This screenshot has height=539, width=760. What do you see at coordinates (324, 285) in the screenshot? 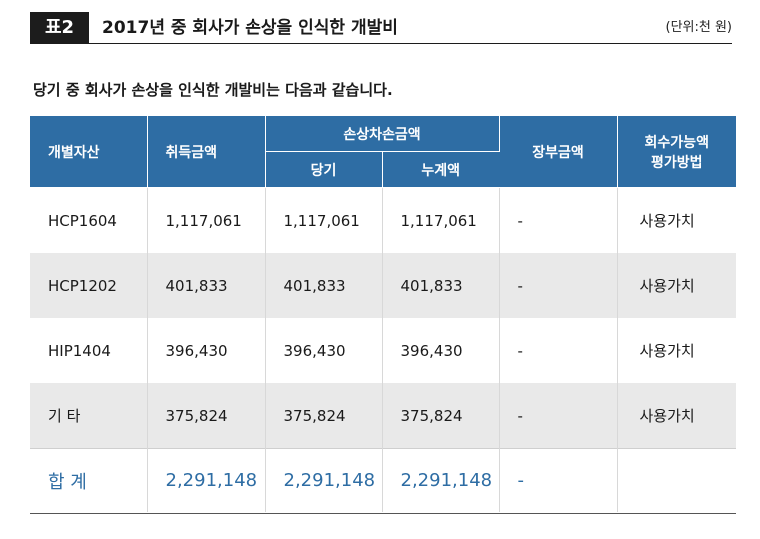
I see `cell-current: 401,833` at bounding box center [324, 285].